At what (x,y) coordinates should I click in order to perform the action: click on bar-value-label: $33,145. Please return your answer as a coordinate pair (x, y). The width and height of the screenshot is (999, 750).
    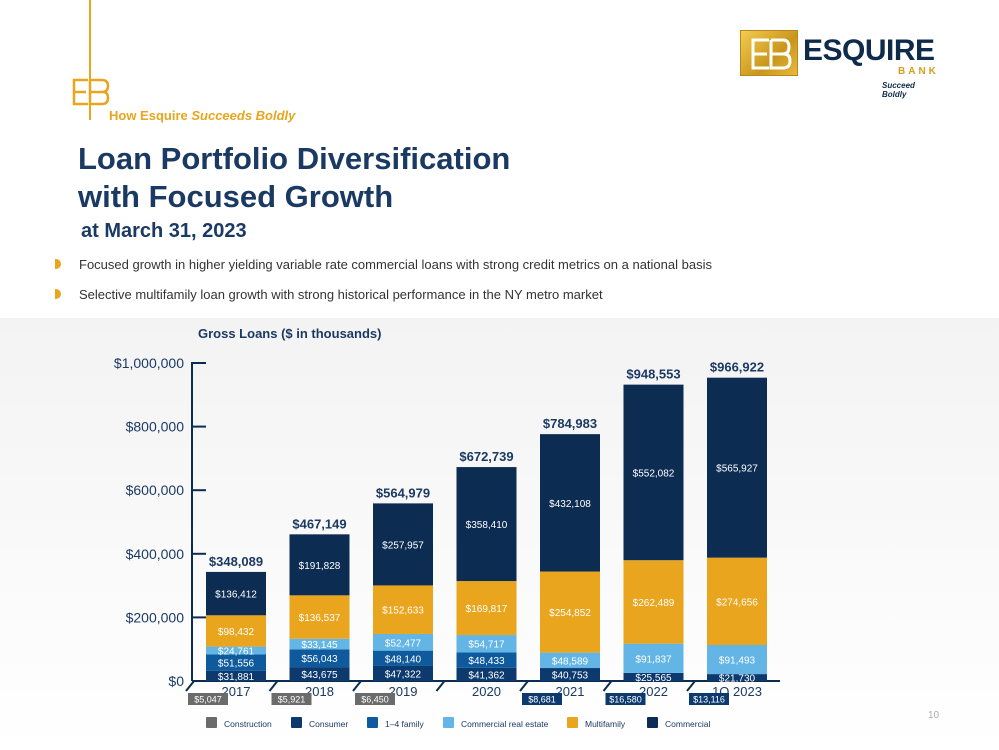
    Looking at the image, I should click on (319, 645).